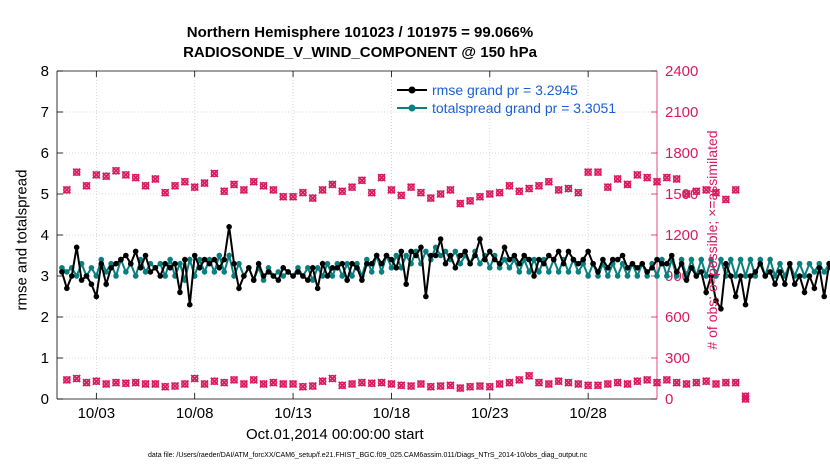  Describe the element at coordinates (22, 240) in the screenshot. I see `y-axis-label: rmse and totalspread` at that location.